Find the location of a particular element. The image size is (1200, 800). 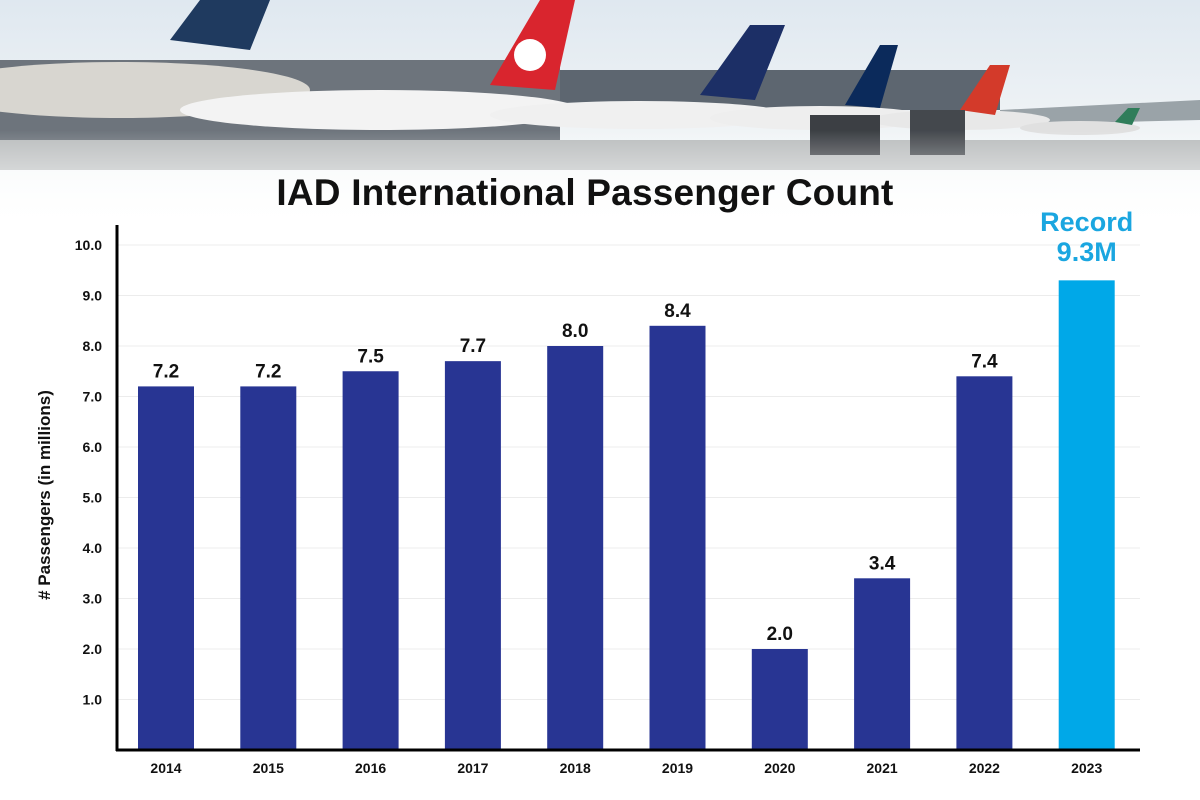

y-tick-label: 1.0 is located at coordinates (93, 700).